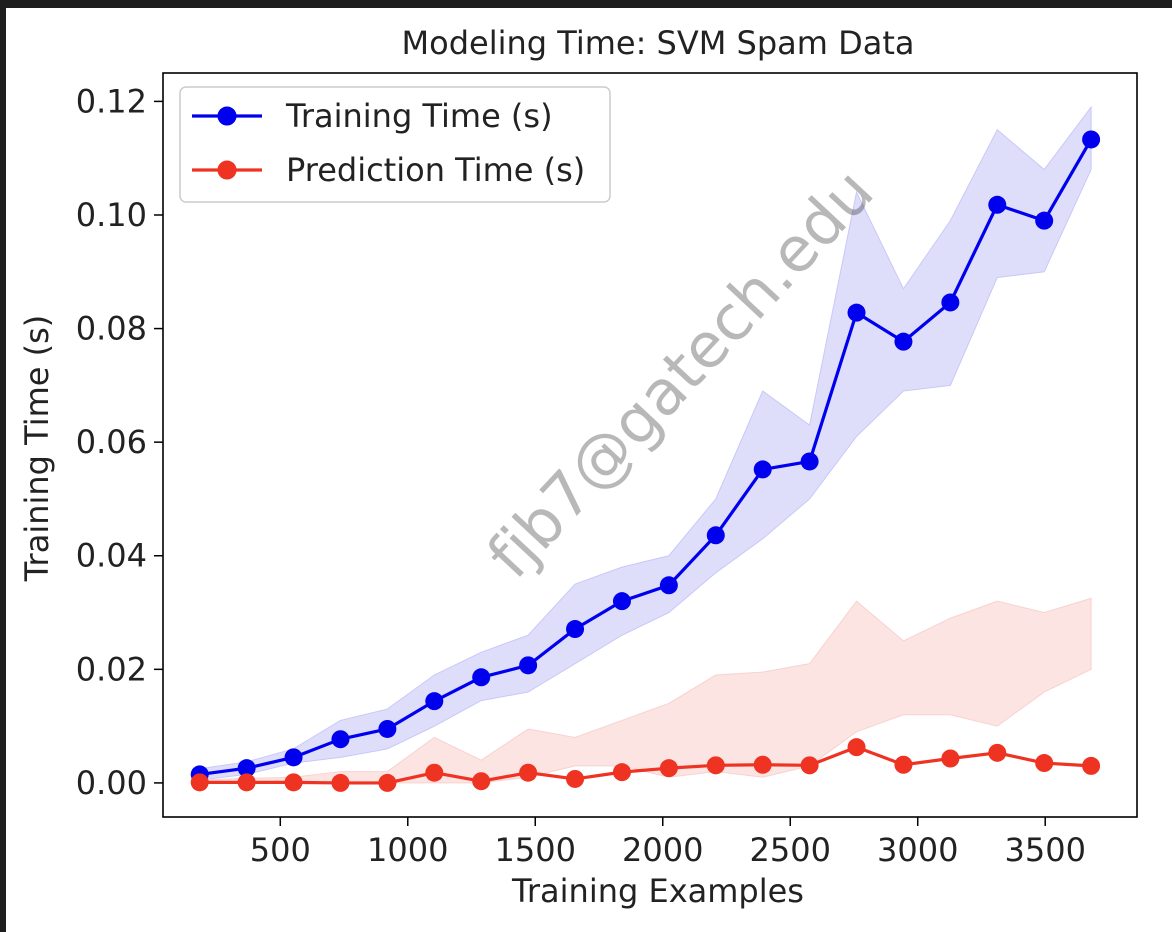 This screenshot has height=932, width=1172. I want to click on y-axis-label: Training Time (s), so click(37, 449).